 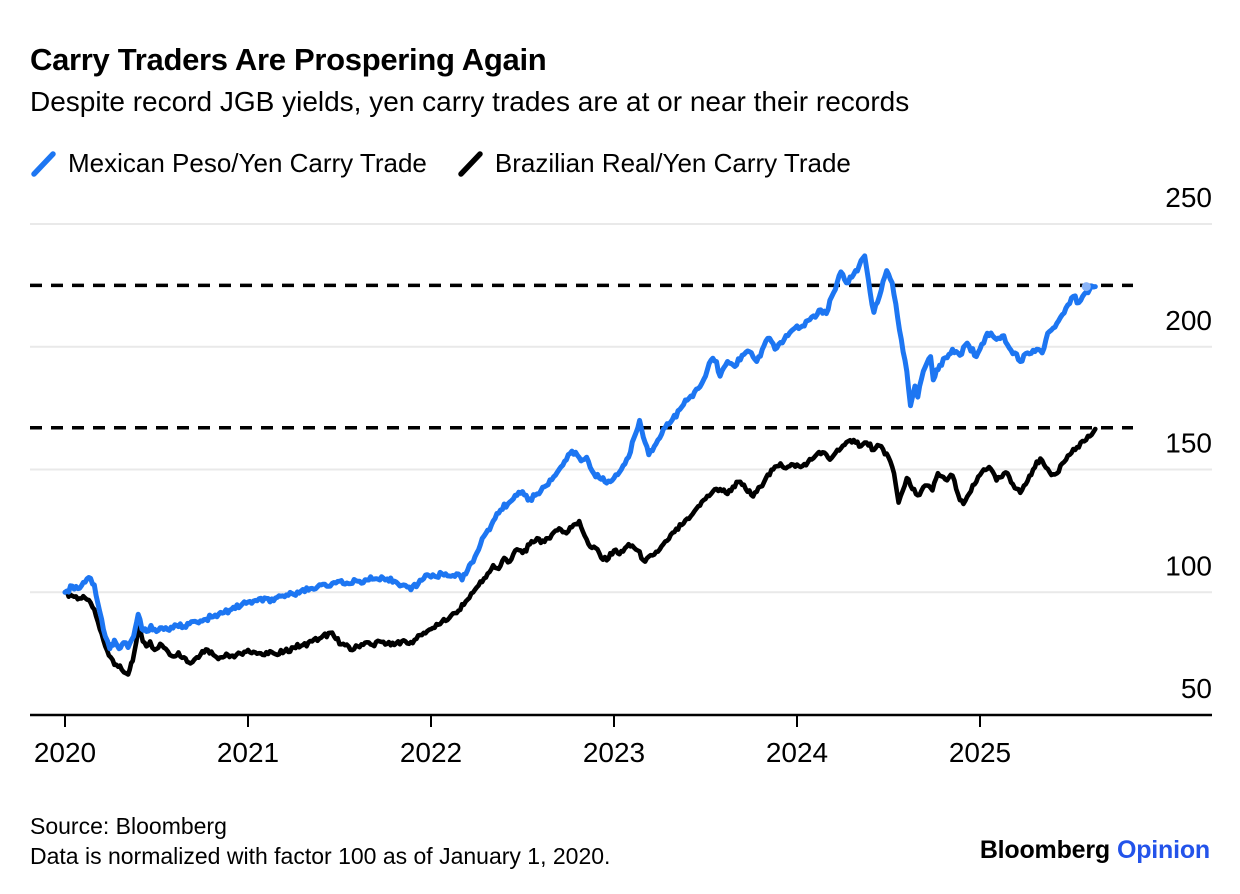 What do you see at coordinates (1188, 443) in the screenshot?
I see `y-tick-label: 150` at bounding box center [1188, 443].